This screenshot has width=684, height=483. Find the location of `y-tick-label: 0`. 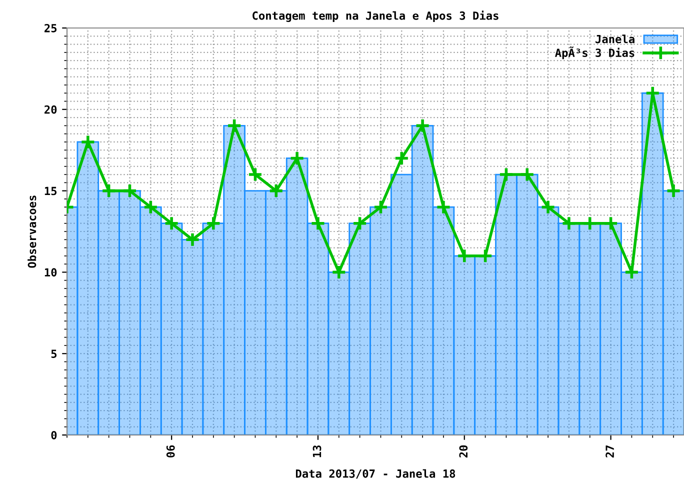

y-tick-label: 0 is located at coordinates (54, 435).